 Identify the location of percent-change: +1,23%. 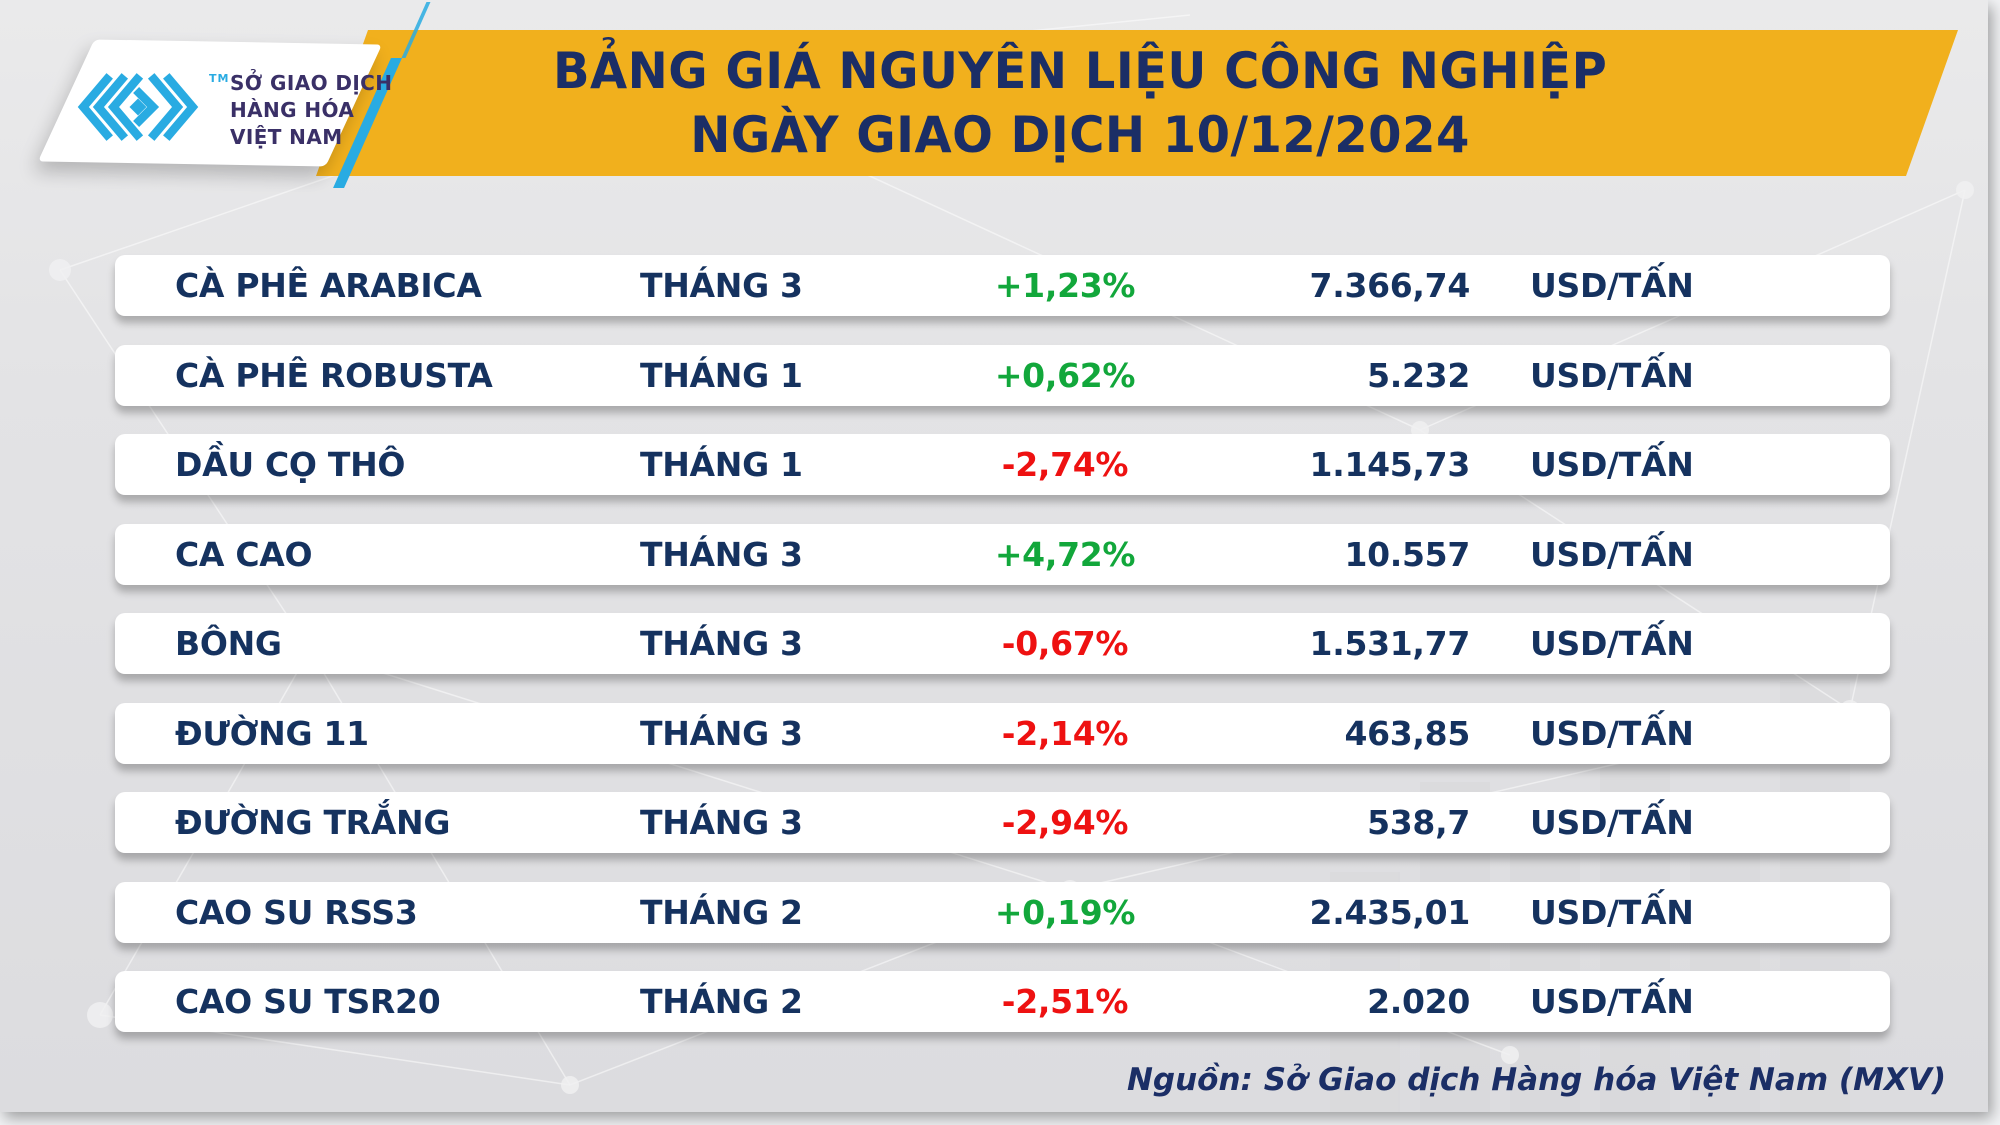
(1065, 285).